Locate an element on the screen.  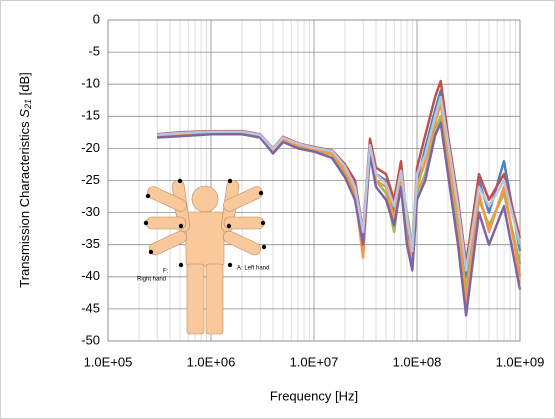
electrodes is located at coordinates (205, 223).